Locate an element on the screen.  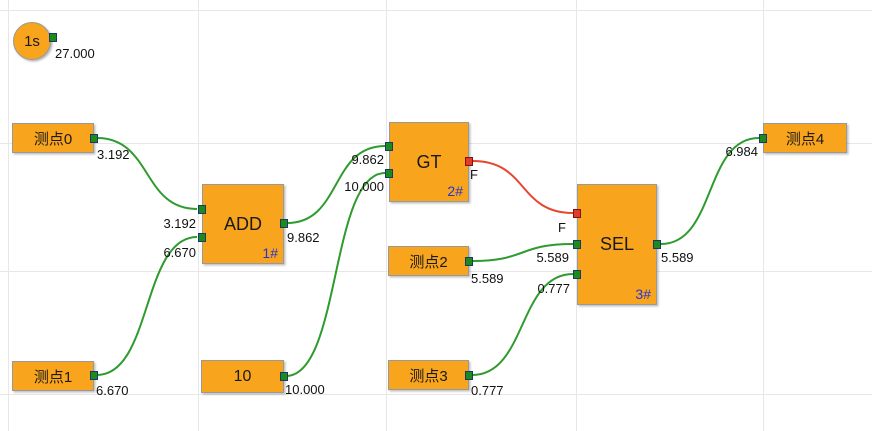
block-m2: 测点2 is located at coordinates (428, 261).